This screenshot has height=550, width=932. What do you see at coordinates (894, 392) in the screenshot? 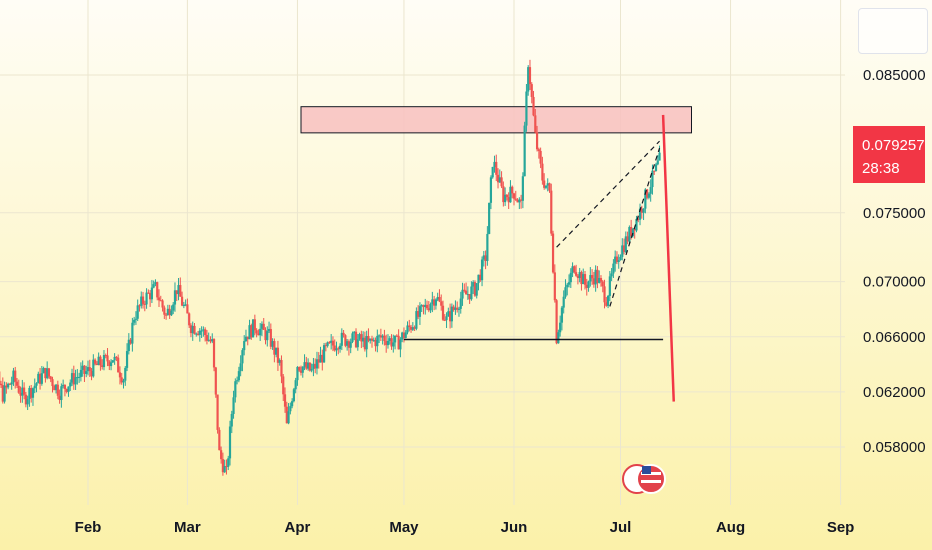
I see `price-tick-label: 0.062000` at bounding box center [894, 392].